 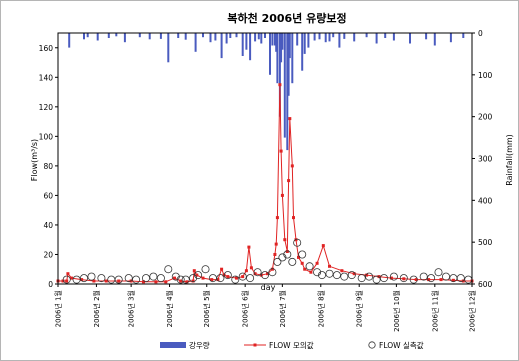 I want to click on x-tick-label: 2006년 6월, so click(x=245, y=308).